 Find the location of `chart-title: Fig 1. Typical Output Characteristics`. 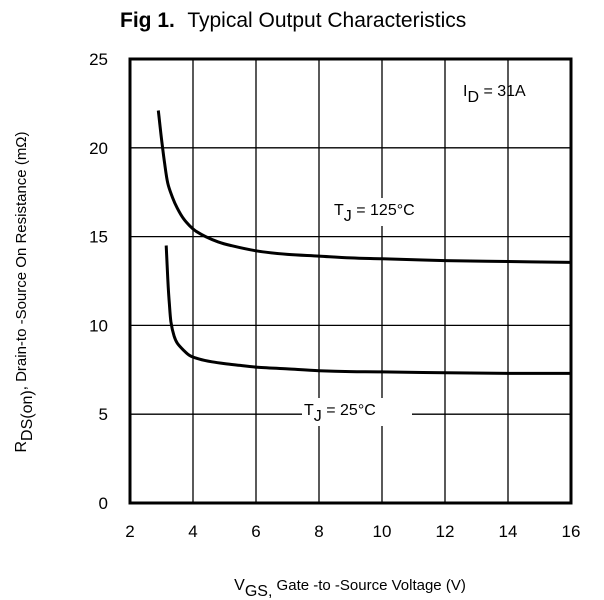

chart-title: Fig 1. Typical Output Characteristics is located at coordinates (293, 20).